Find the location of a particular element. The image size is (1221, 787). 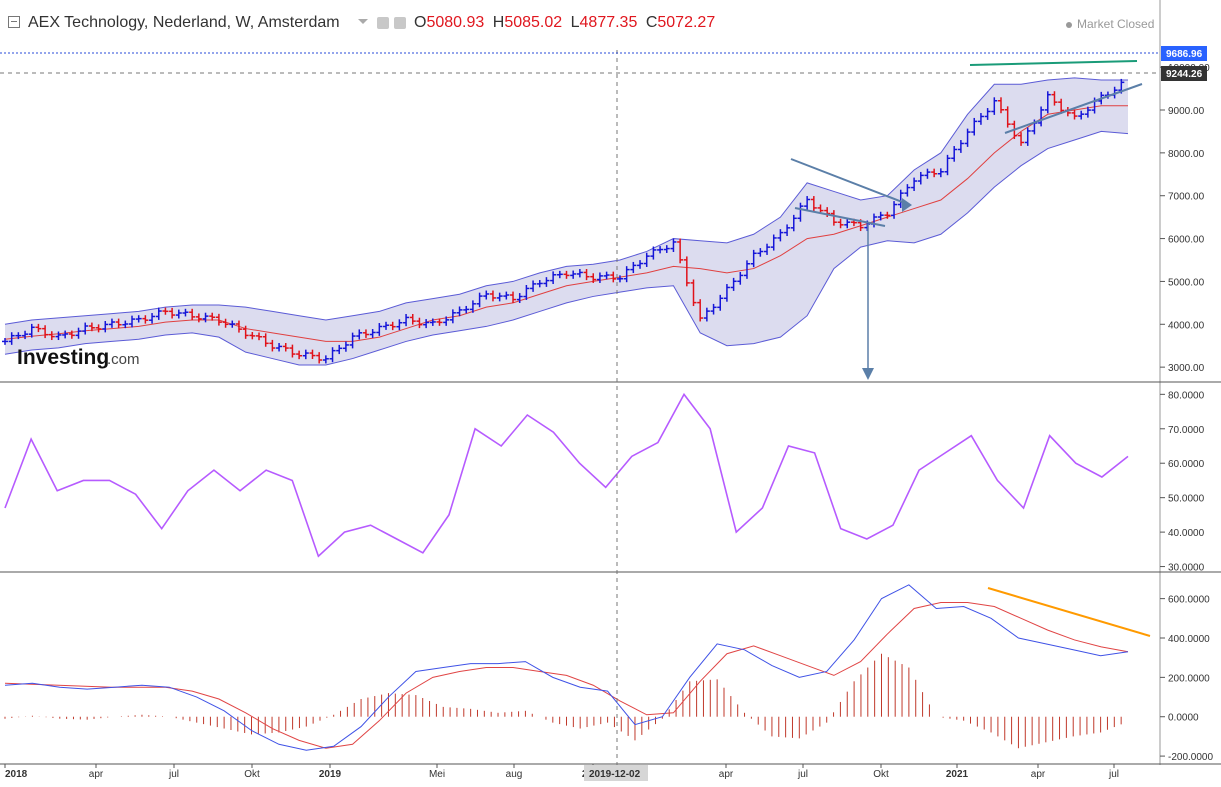

ref-price-tag is located at coordinates (1184, 73).